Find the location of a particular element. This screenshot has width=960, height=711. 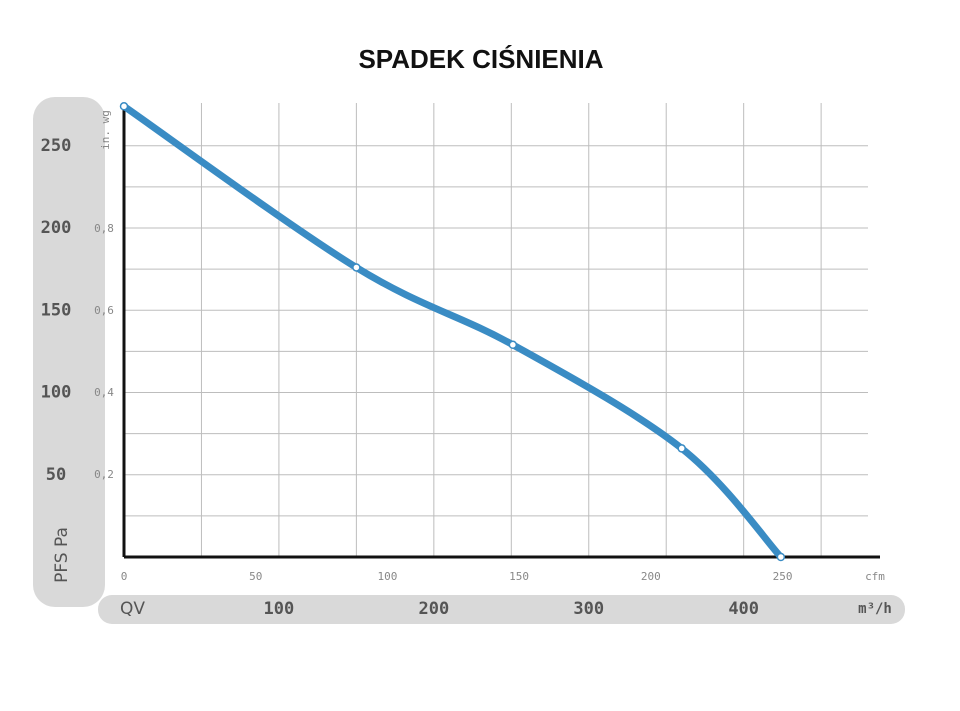

y-axis-label: PFS Pa is located at coordinates (62, 555).